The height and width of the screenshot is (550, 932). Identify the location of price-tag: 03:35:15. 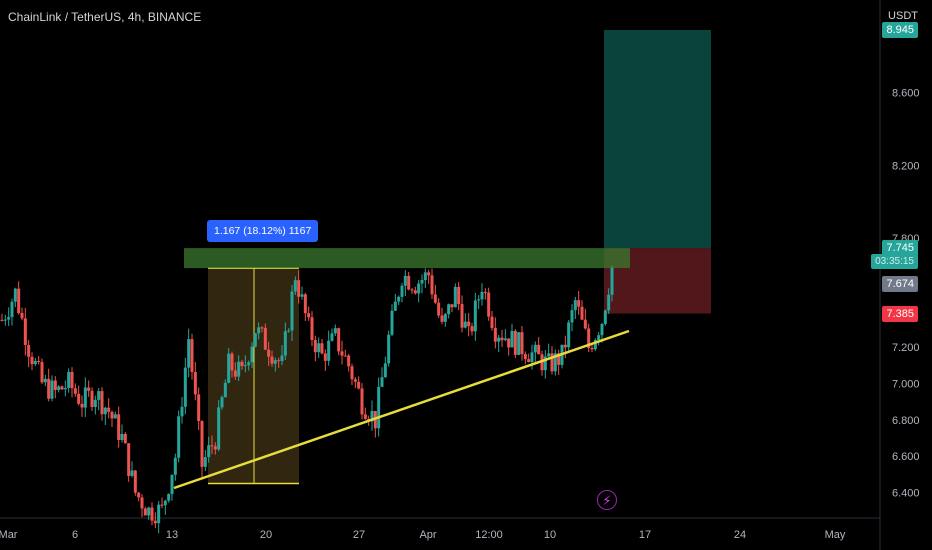
(894, 261).